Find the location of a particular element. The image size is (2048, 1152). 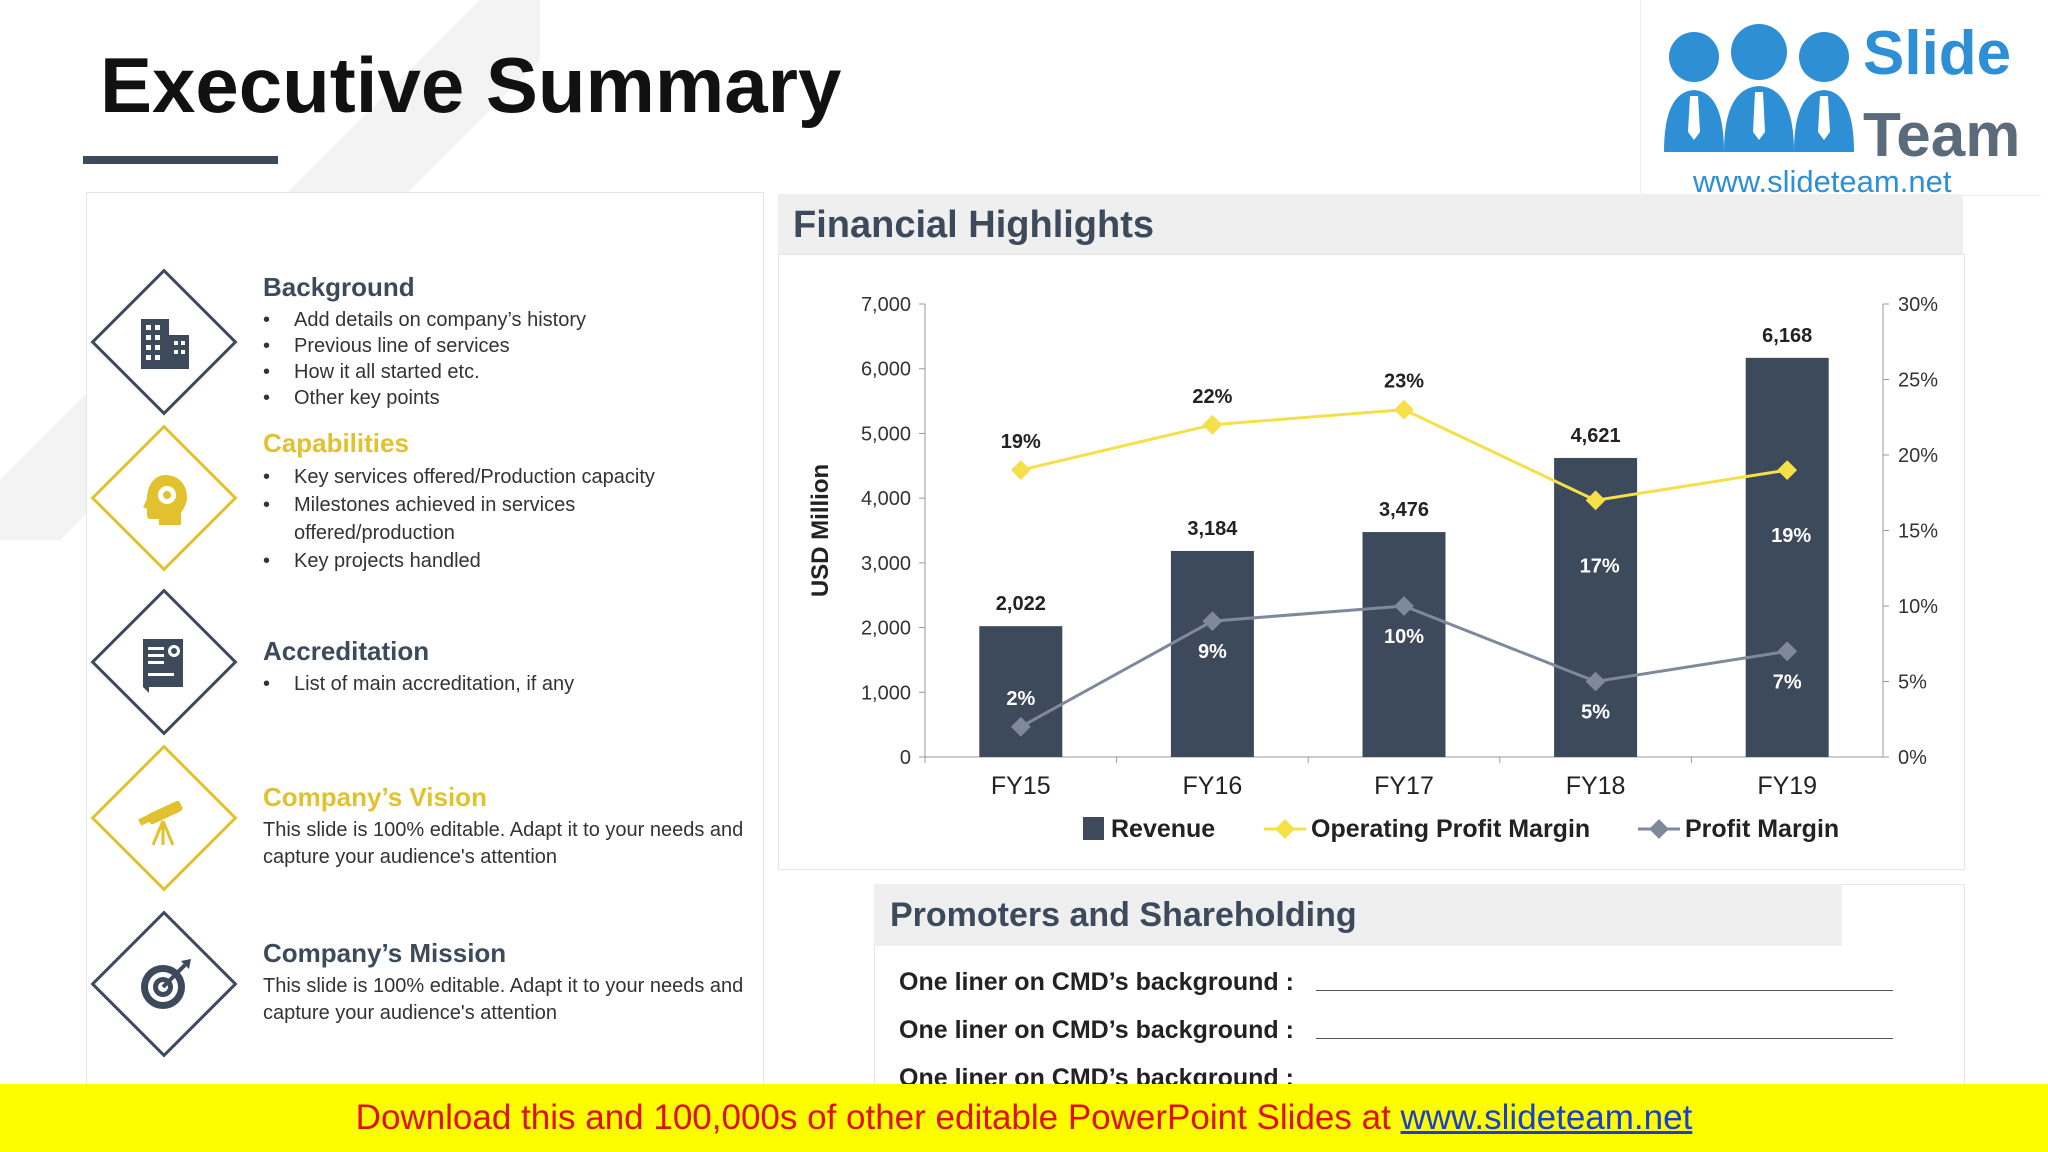

y2-tick-label: 15% is located at coordinates (1918, 532).